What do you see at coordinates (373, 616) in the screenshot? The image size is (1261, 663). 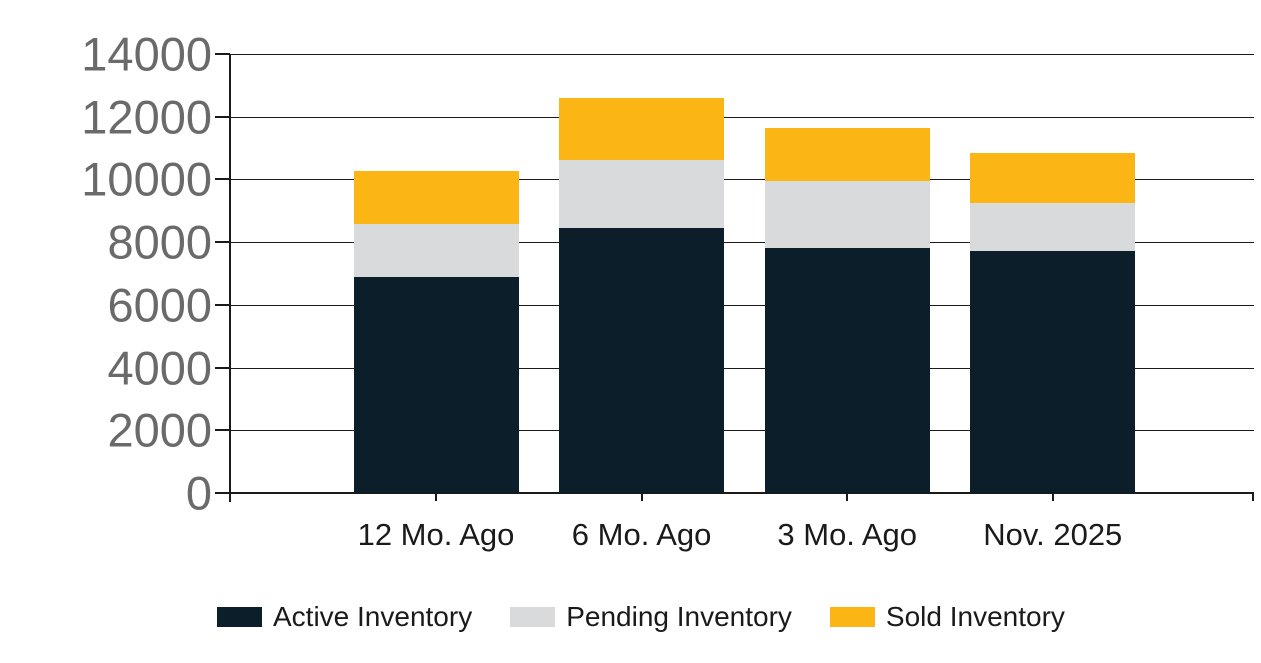 I see `legend-label: Active Inventory` at bounding box center [373, 616].